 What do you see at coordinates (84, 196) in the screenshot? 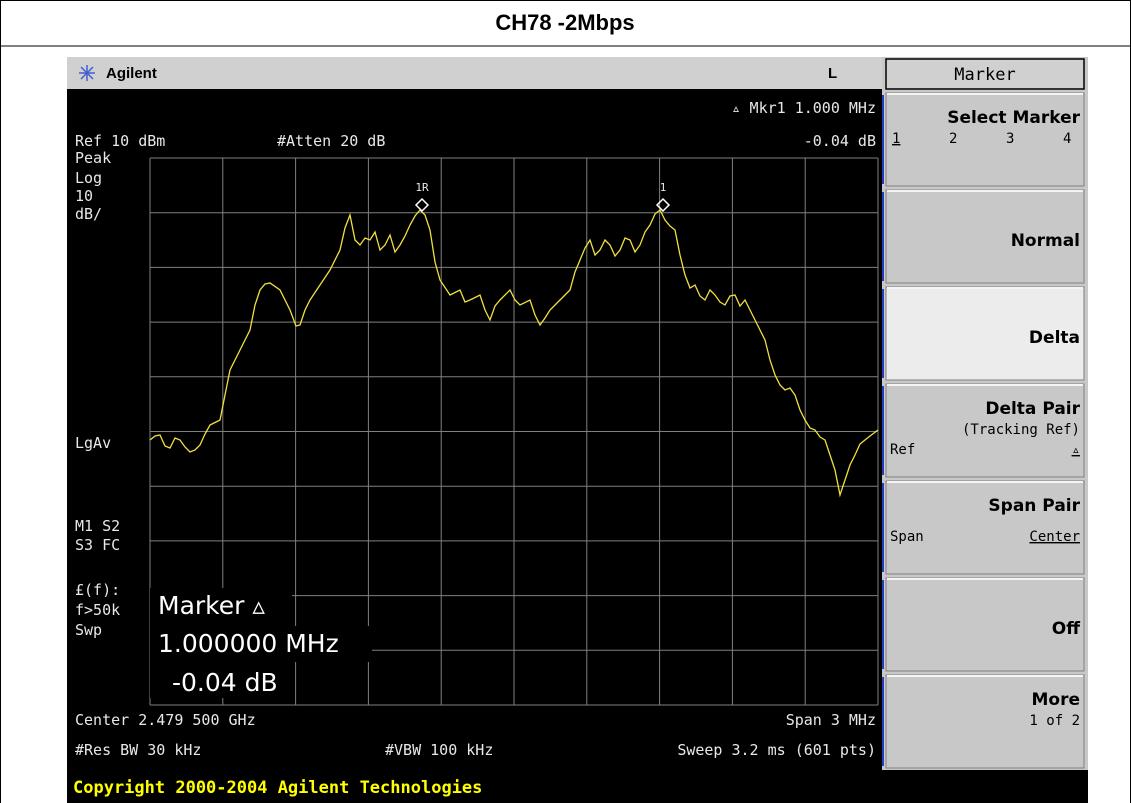
I see `side-label: 10` at bounding box center [84, 196].